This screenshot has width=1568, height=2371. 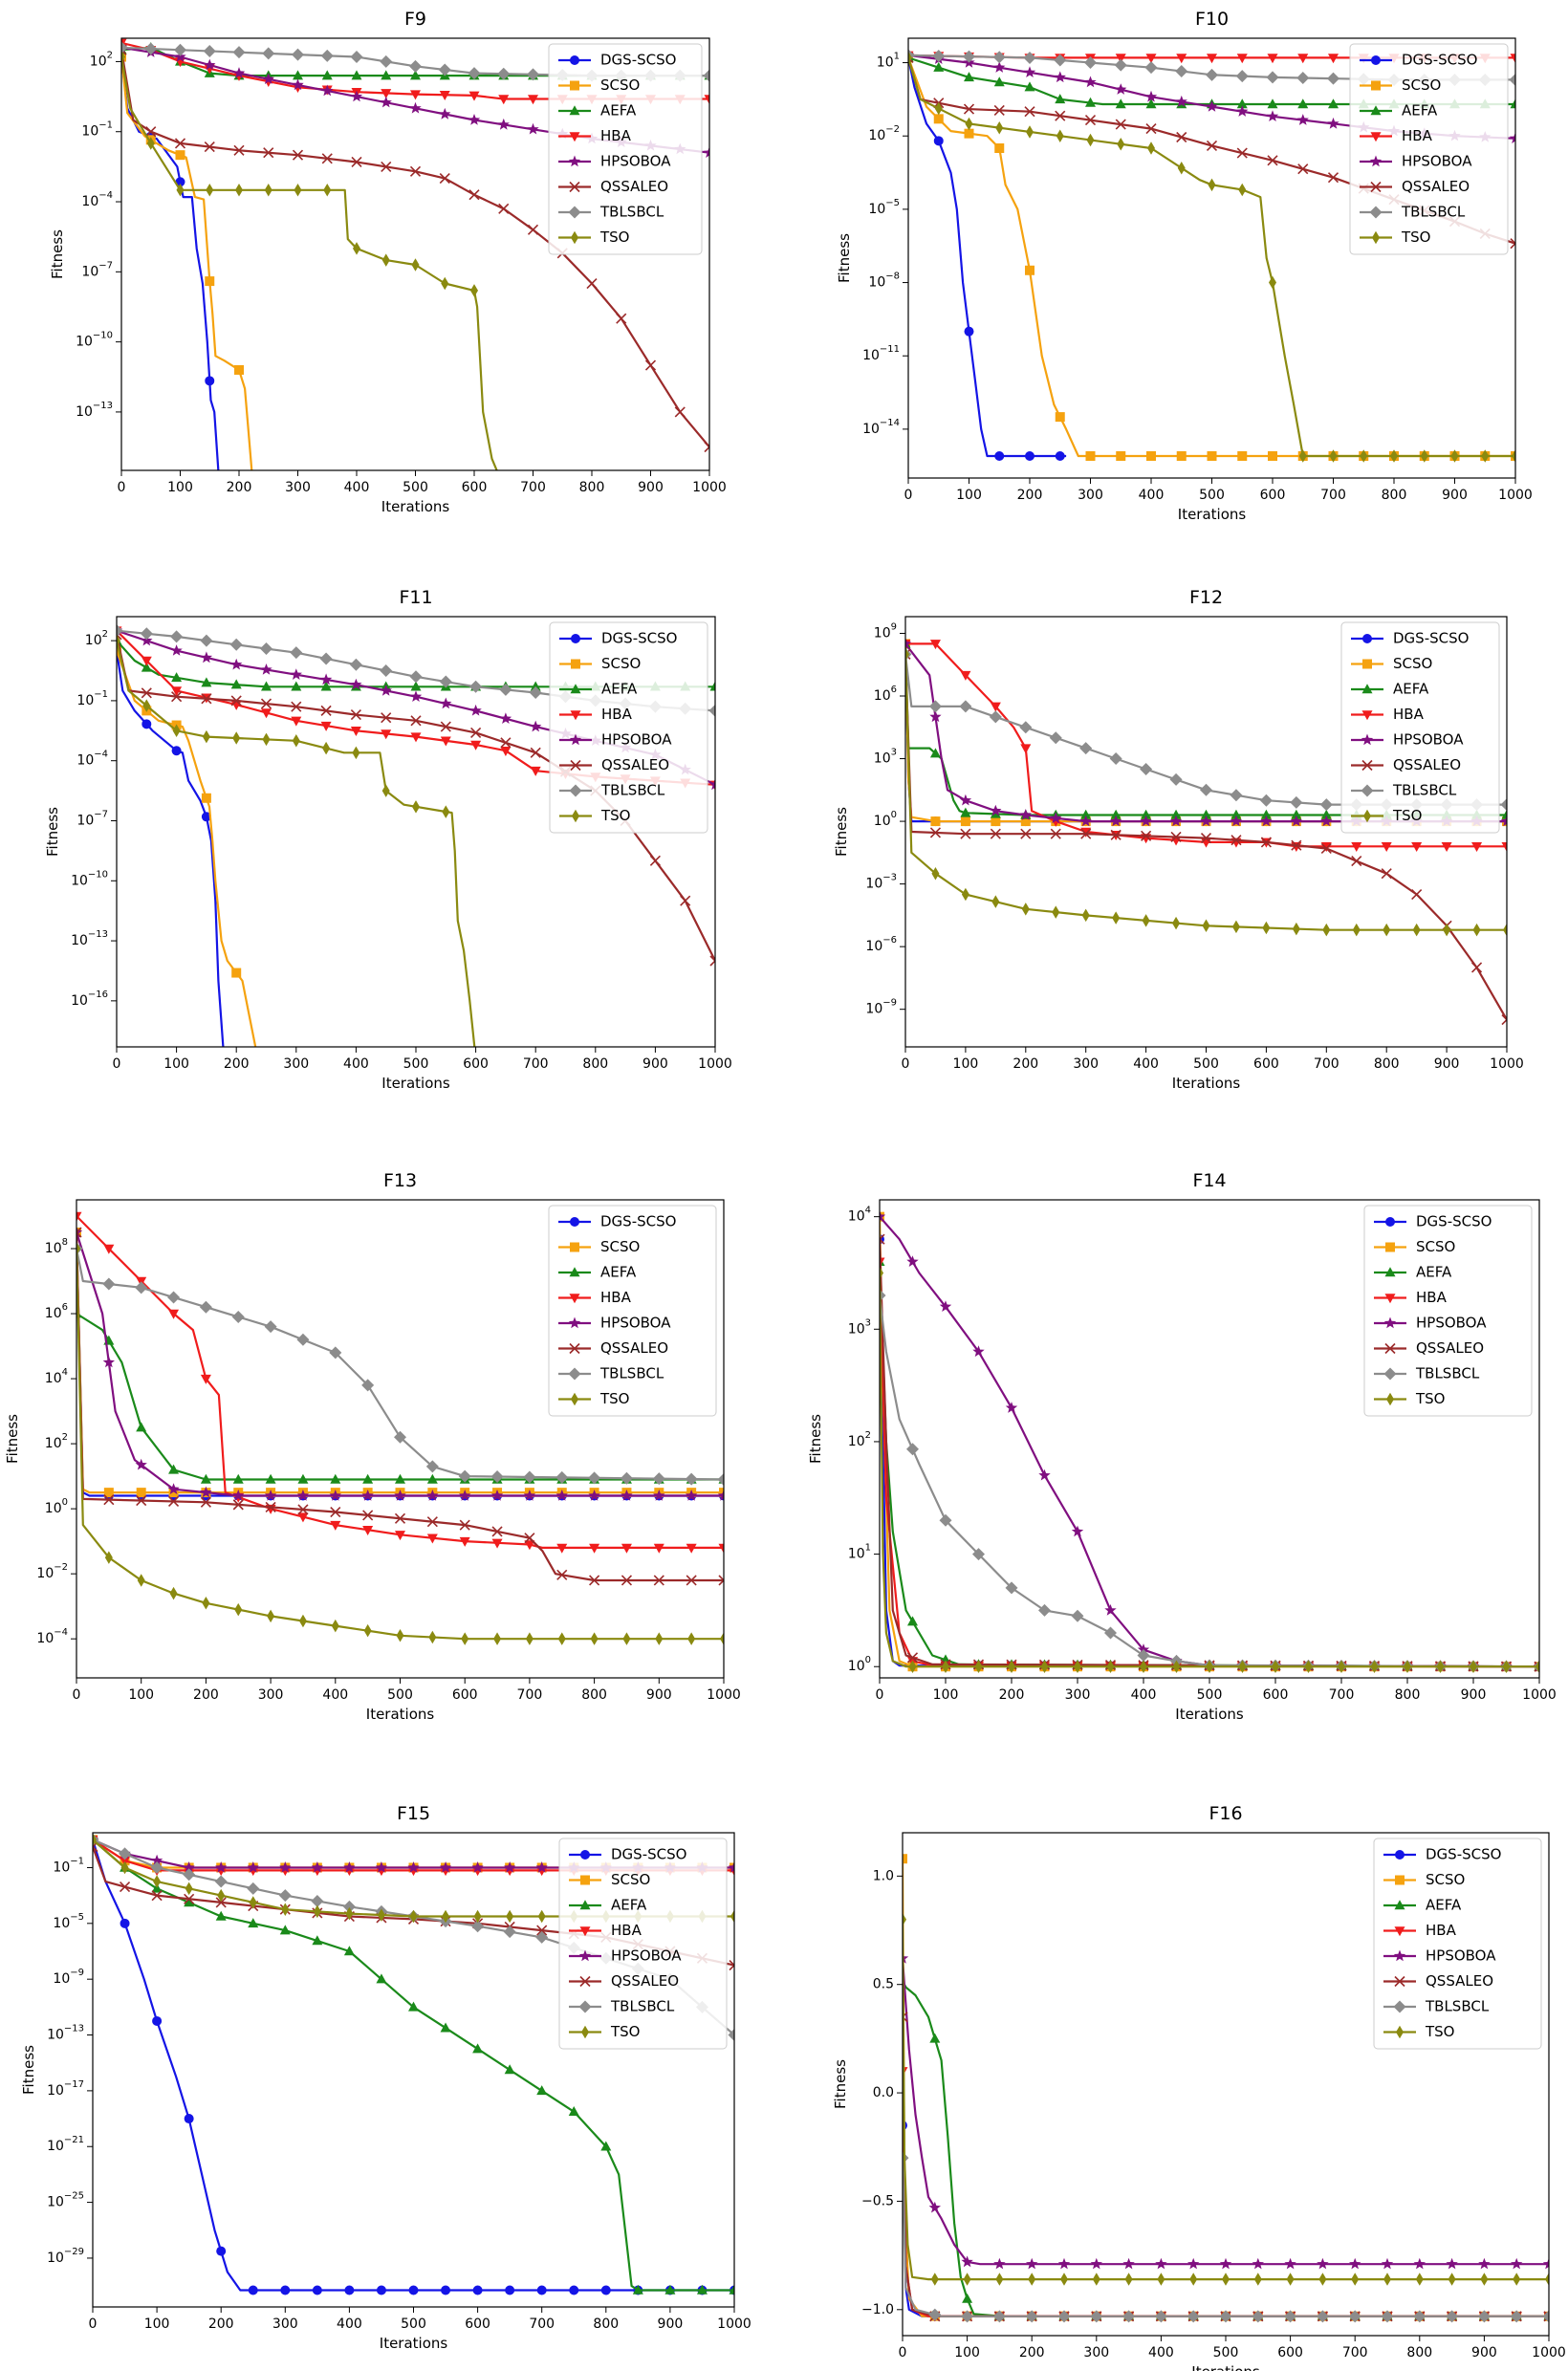 I want to click on legend-box, so click(x=632, y=1311).